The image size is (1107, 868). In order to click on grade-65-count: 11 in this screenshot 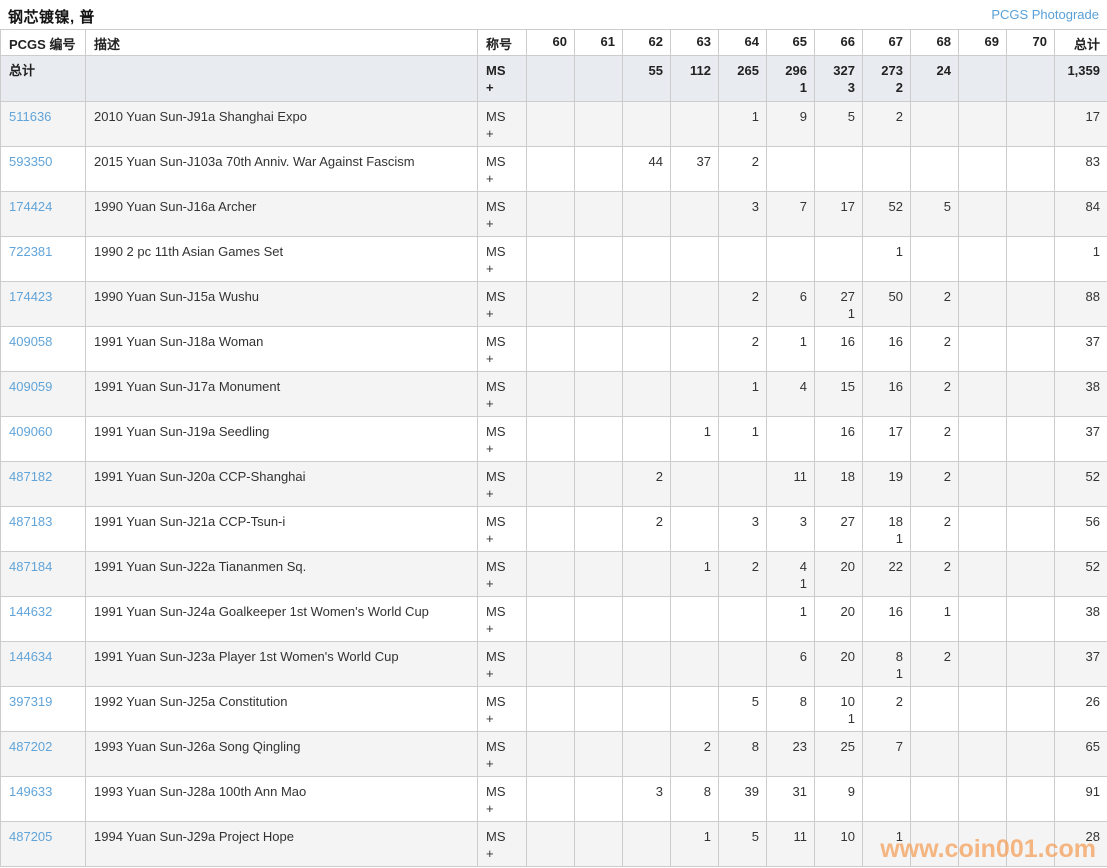, I will do `click(800, 836)`.